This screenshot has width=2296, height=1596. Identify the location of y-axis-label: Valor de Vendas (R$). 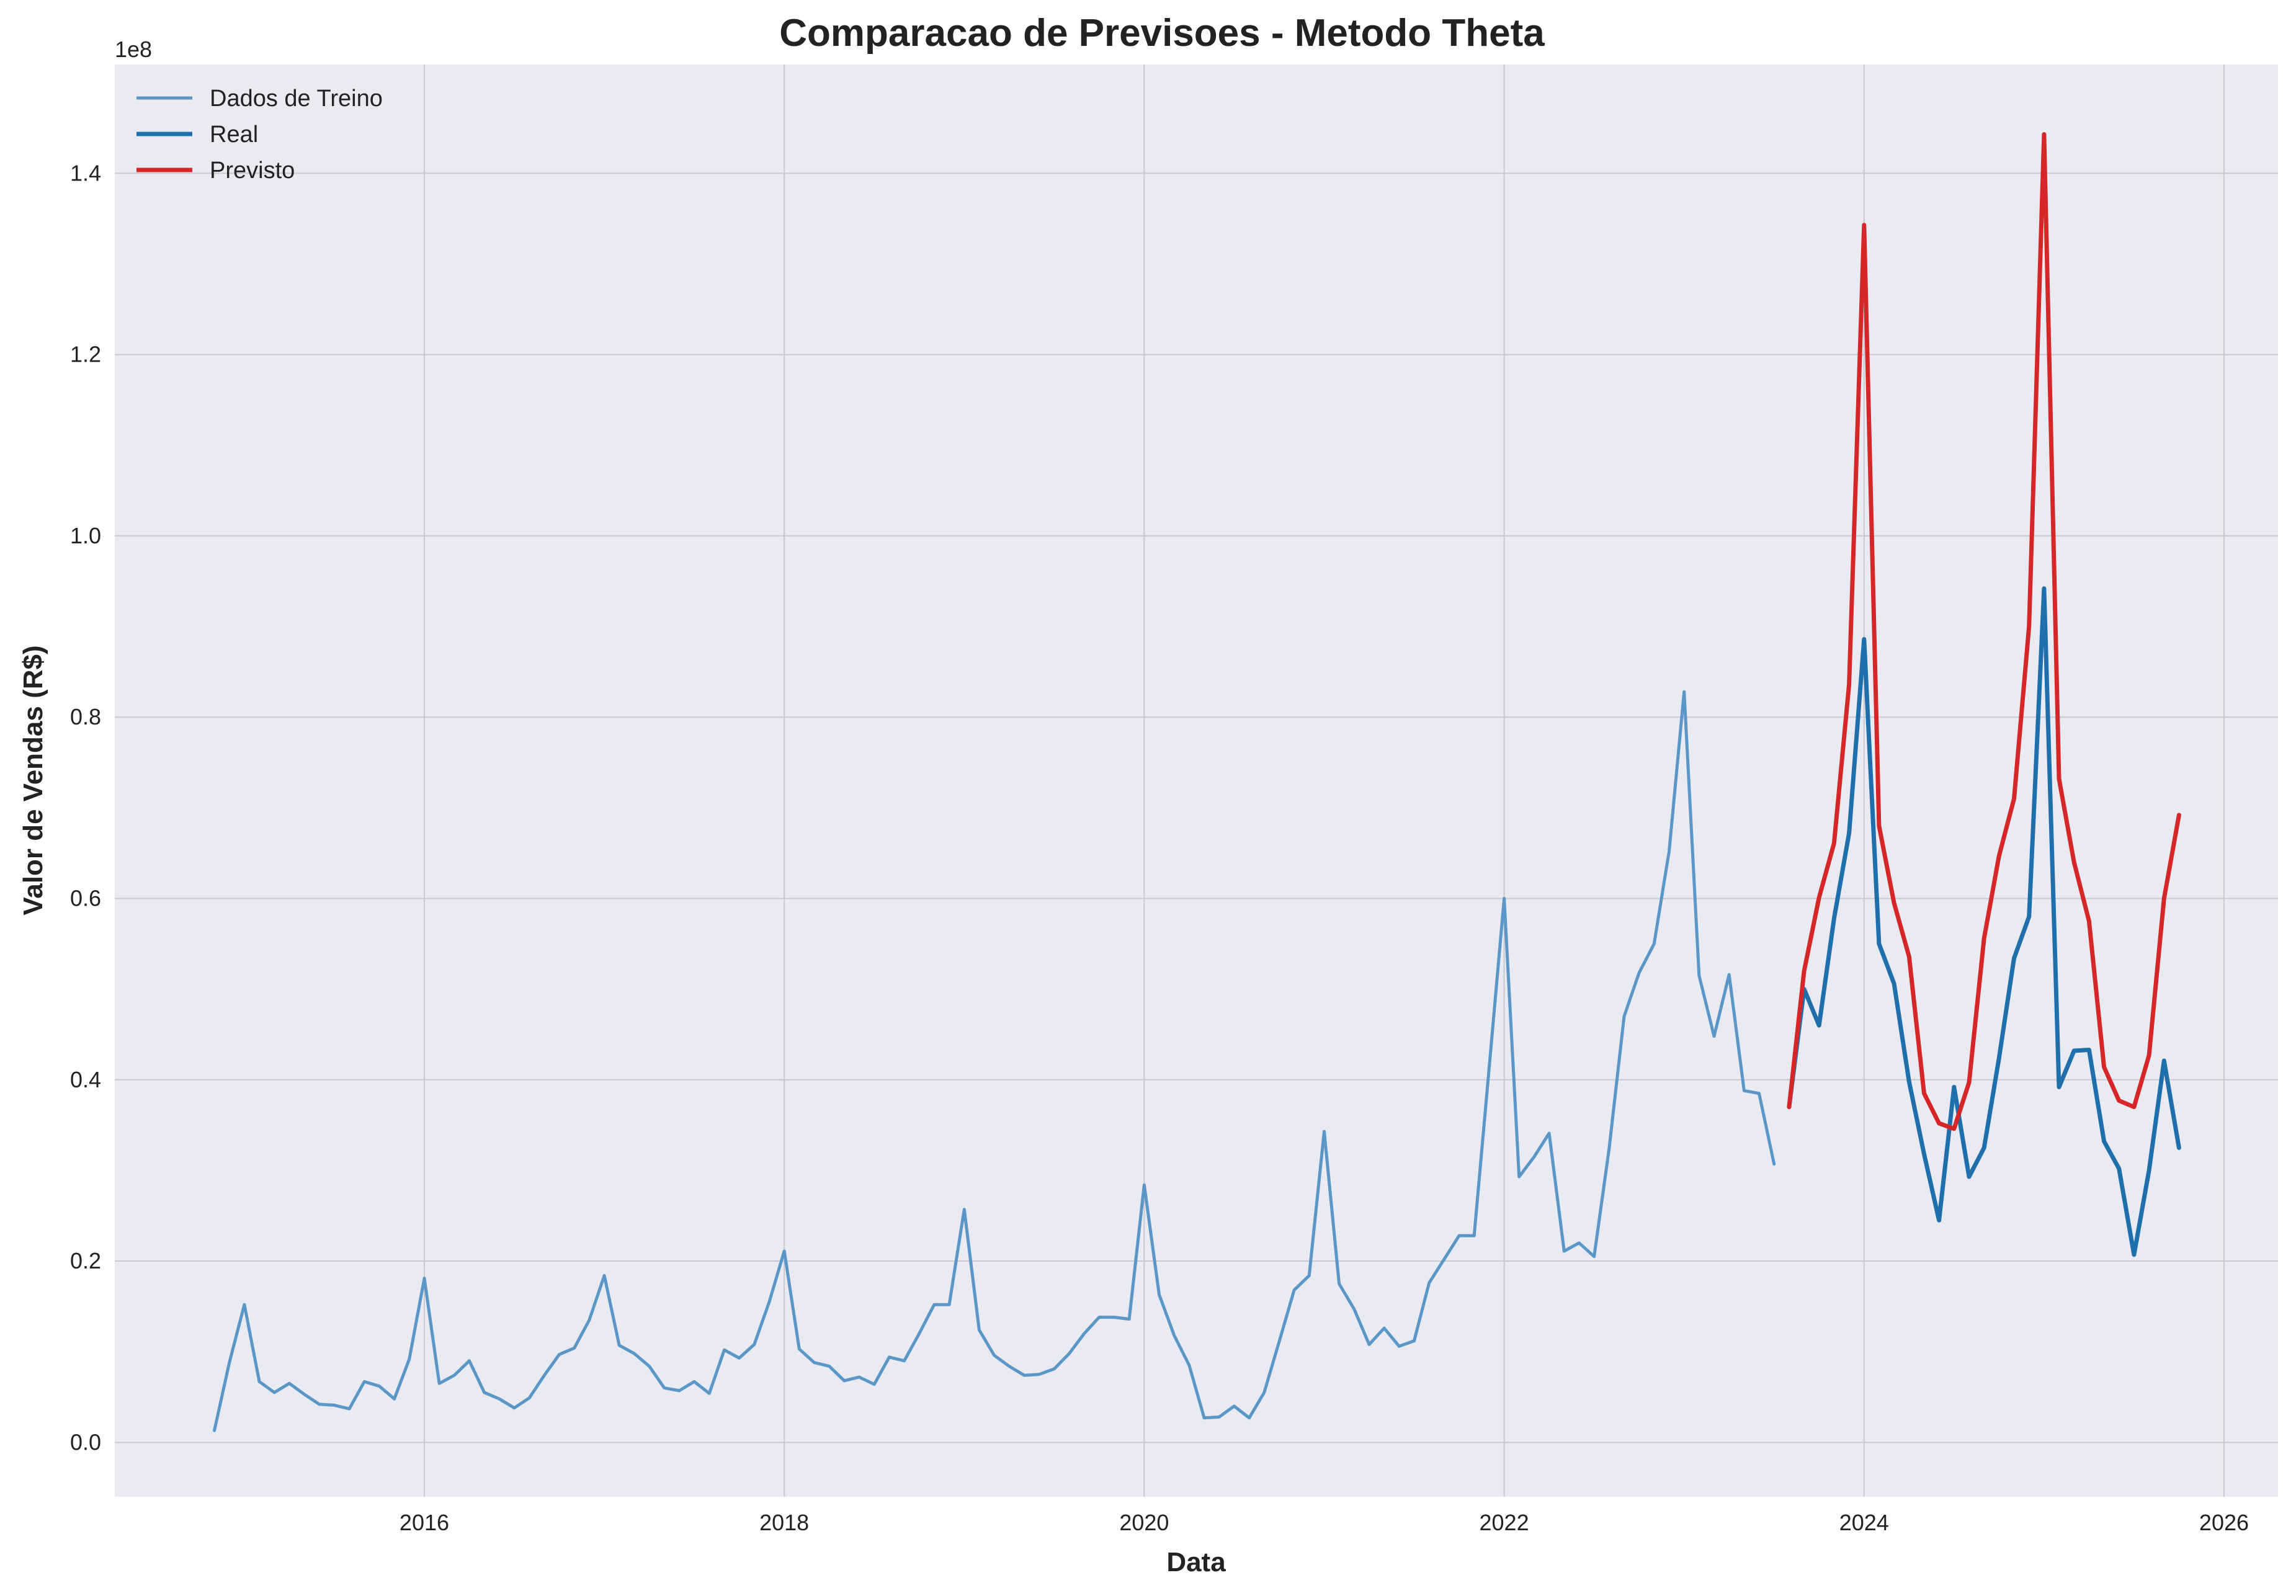
(33, 780).